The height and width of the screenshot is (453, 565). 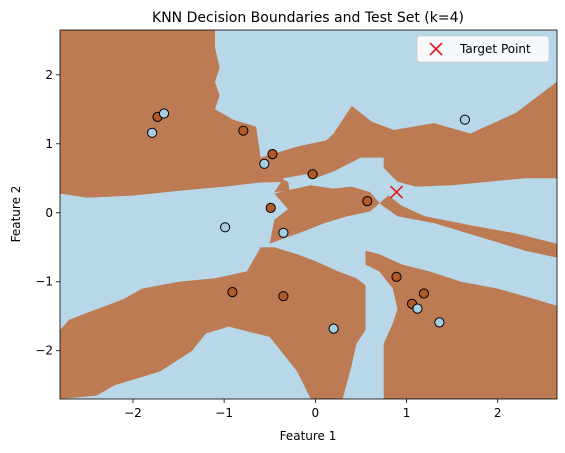 I want to click on legend-box, so click(x=483, y=49).